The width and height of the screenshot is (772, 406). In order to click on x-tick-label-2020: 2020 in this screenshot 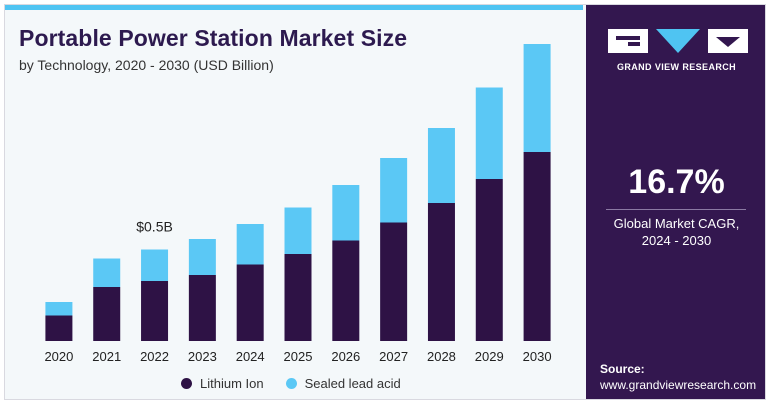, I will do `click(58, 356)`.